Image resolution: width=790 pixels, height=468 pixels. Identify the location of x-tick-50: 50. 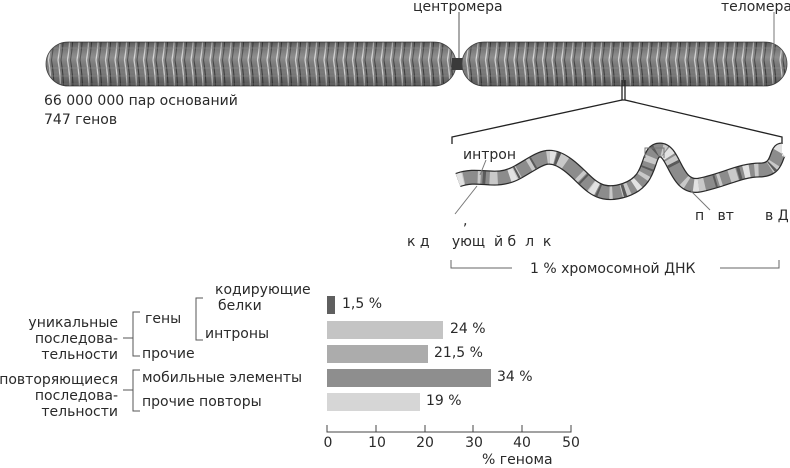
(571, 443).